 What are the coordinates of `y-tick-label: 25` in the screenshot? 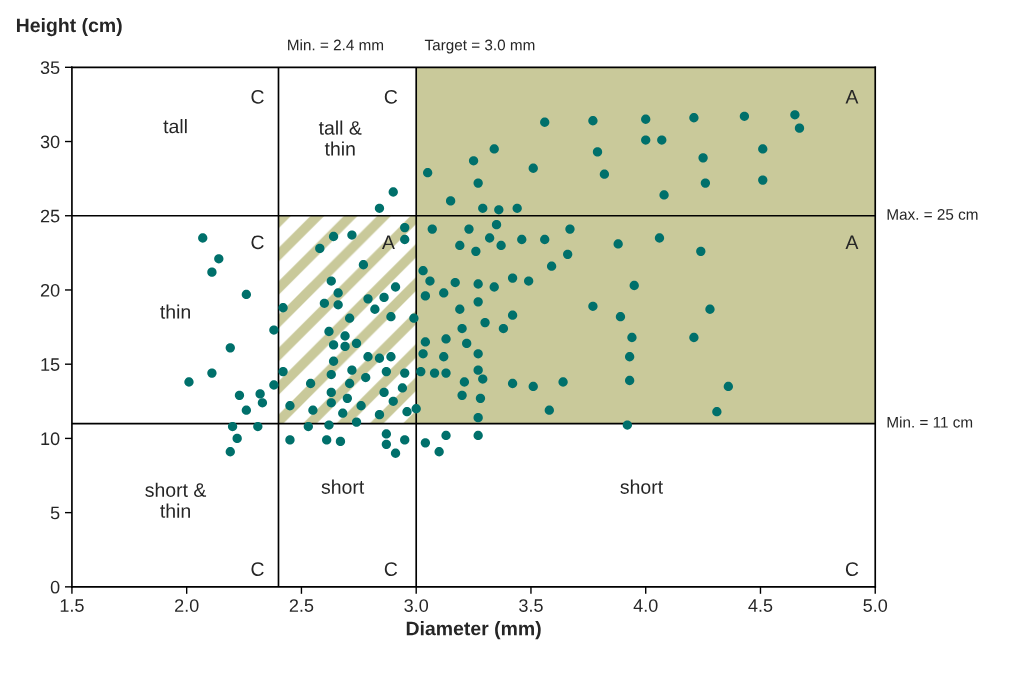 It's located at (50, 216).